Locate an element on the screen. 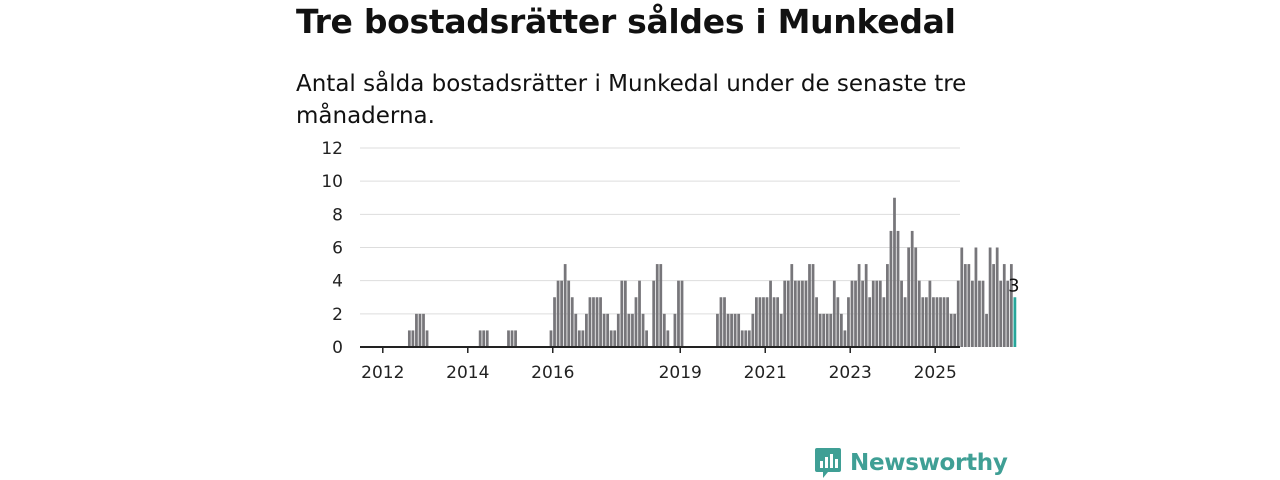 This screenshot has height=480, width=1280. brand-name: Newsworthy is located at coordinates (929, 463).